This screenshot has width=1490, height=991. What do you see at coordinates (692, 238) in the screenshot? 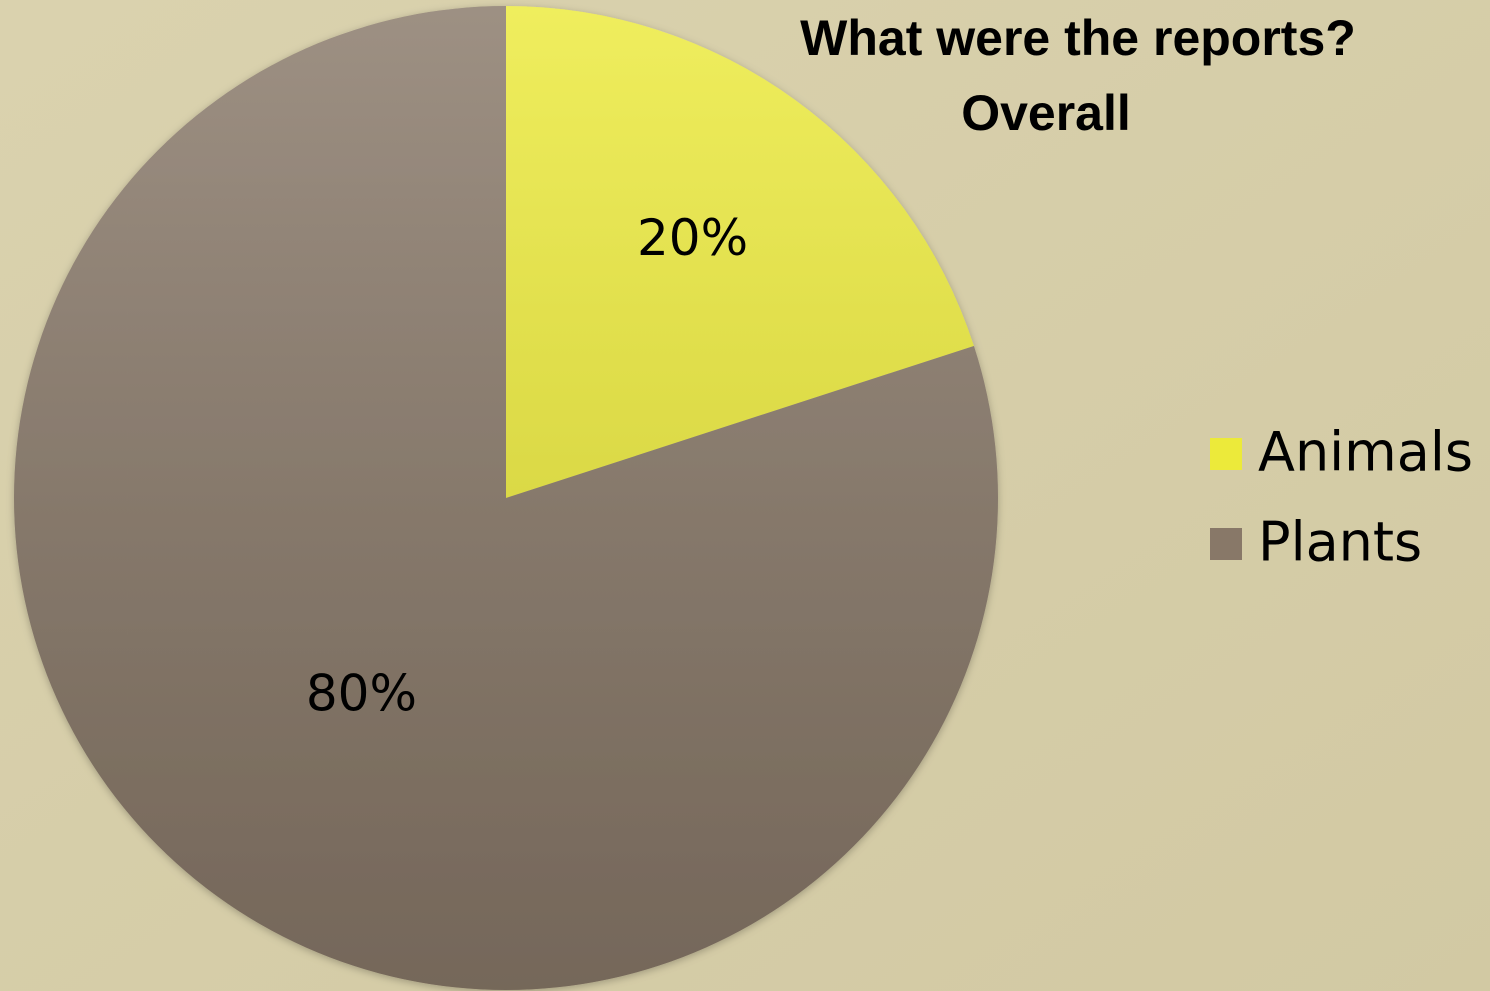
I see `data-label: 20%` at bounding box center [692, 238].